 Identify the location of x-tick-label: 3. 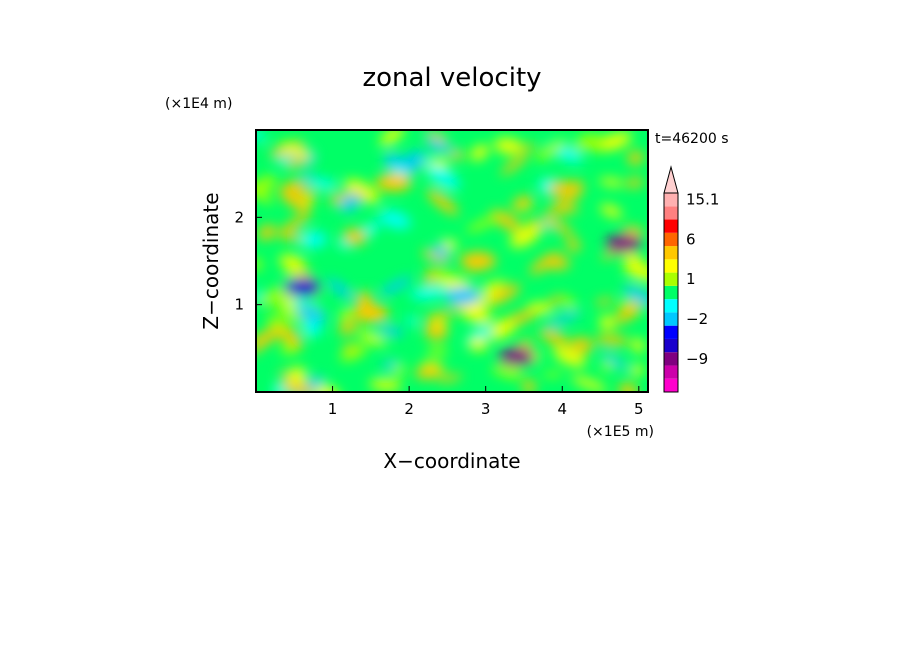
(486, 409).